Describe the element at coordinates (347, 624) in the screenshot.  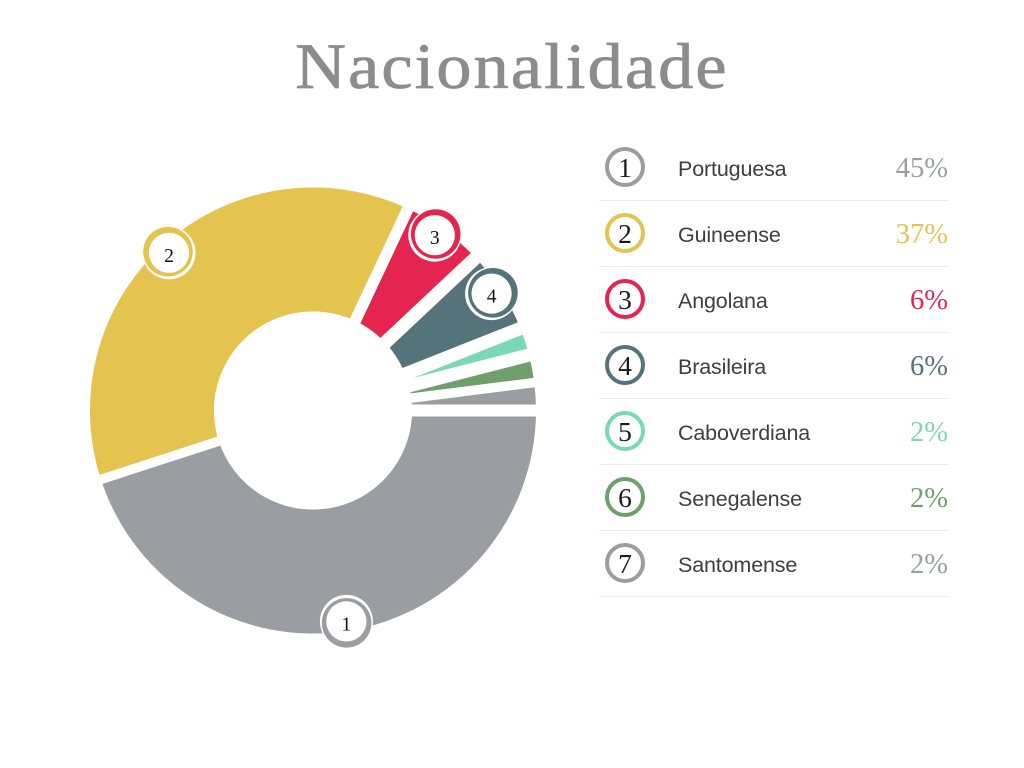
I see `svg-text: 1` at that location.